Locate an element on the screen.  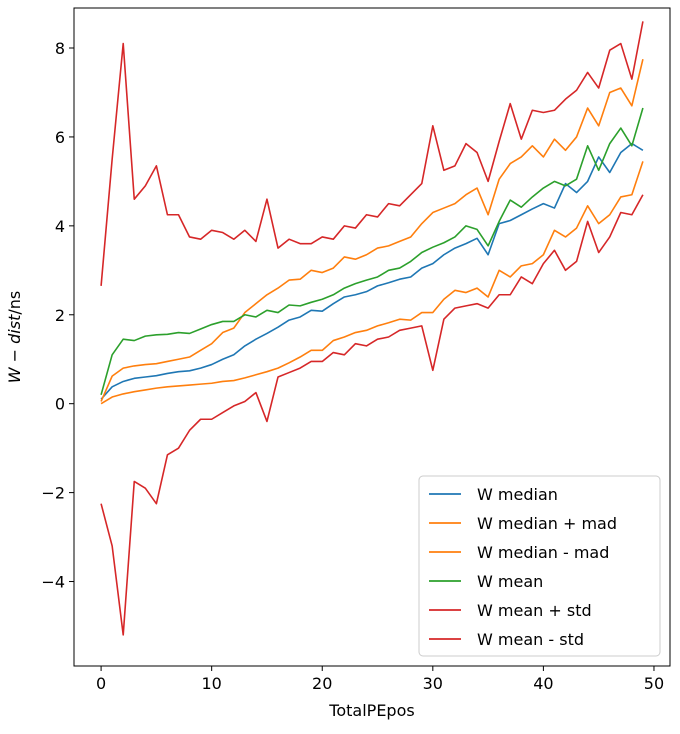
y-axis: −4 −2 0 2 4 6 8 is located at coordinates (57, 315).